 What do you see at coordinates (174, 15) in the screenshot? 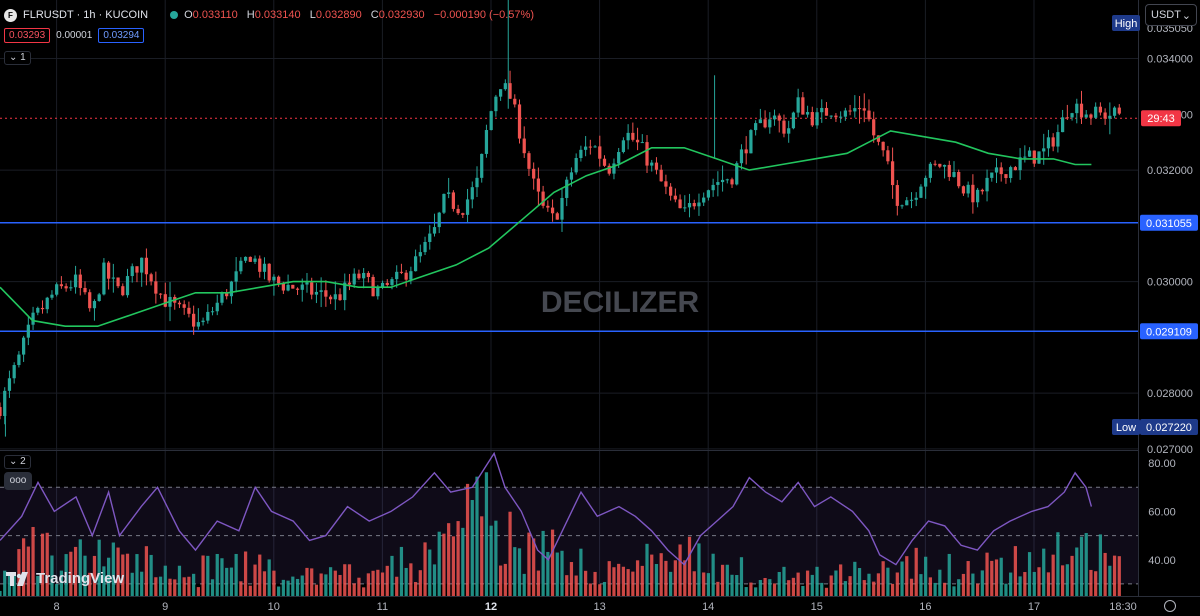
I see `market-status-icon` at bounding box center [174, 15].